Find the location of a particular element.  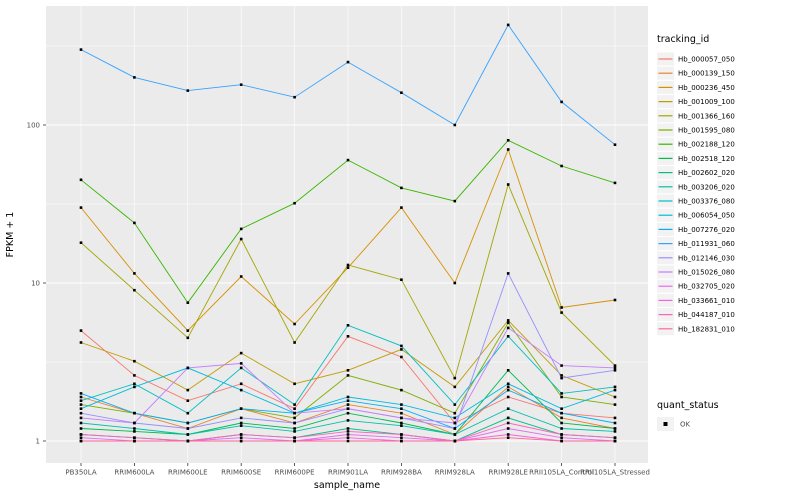

x-tick-label: RRIM928LE is located at coordinates (508, 473).